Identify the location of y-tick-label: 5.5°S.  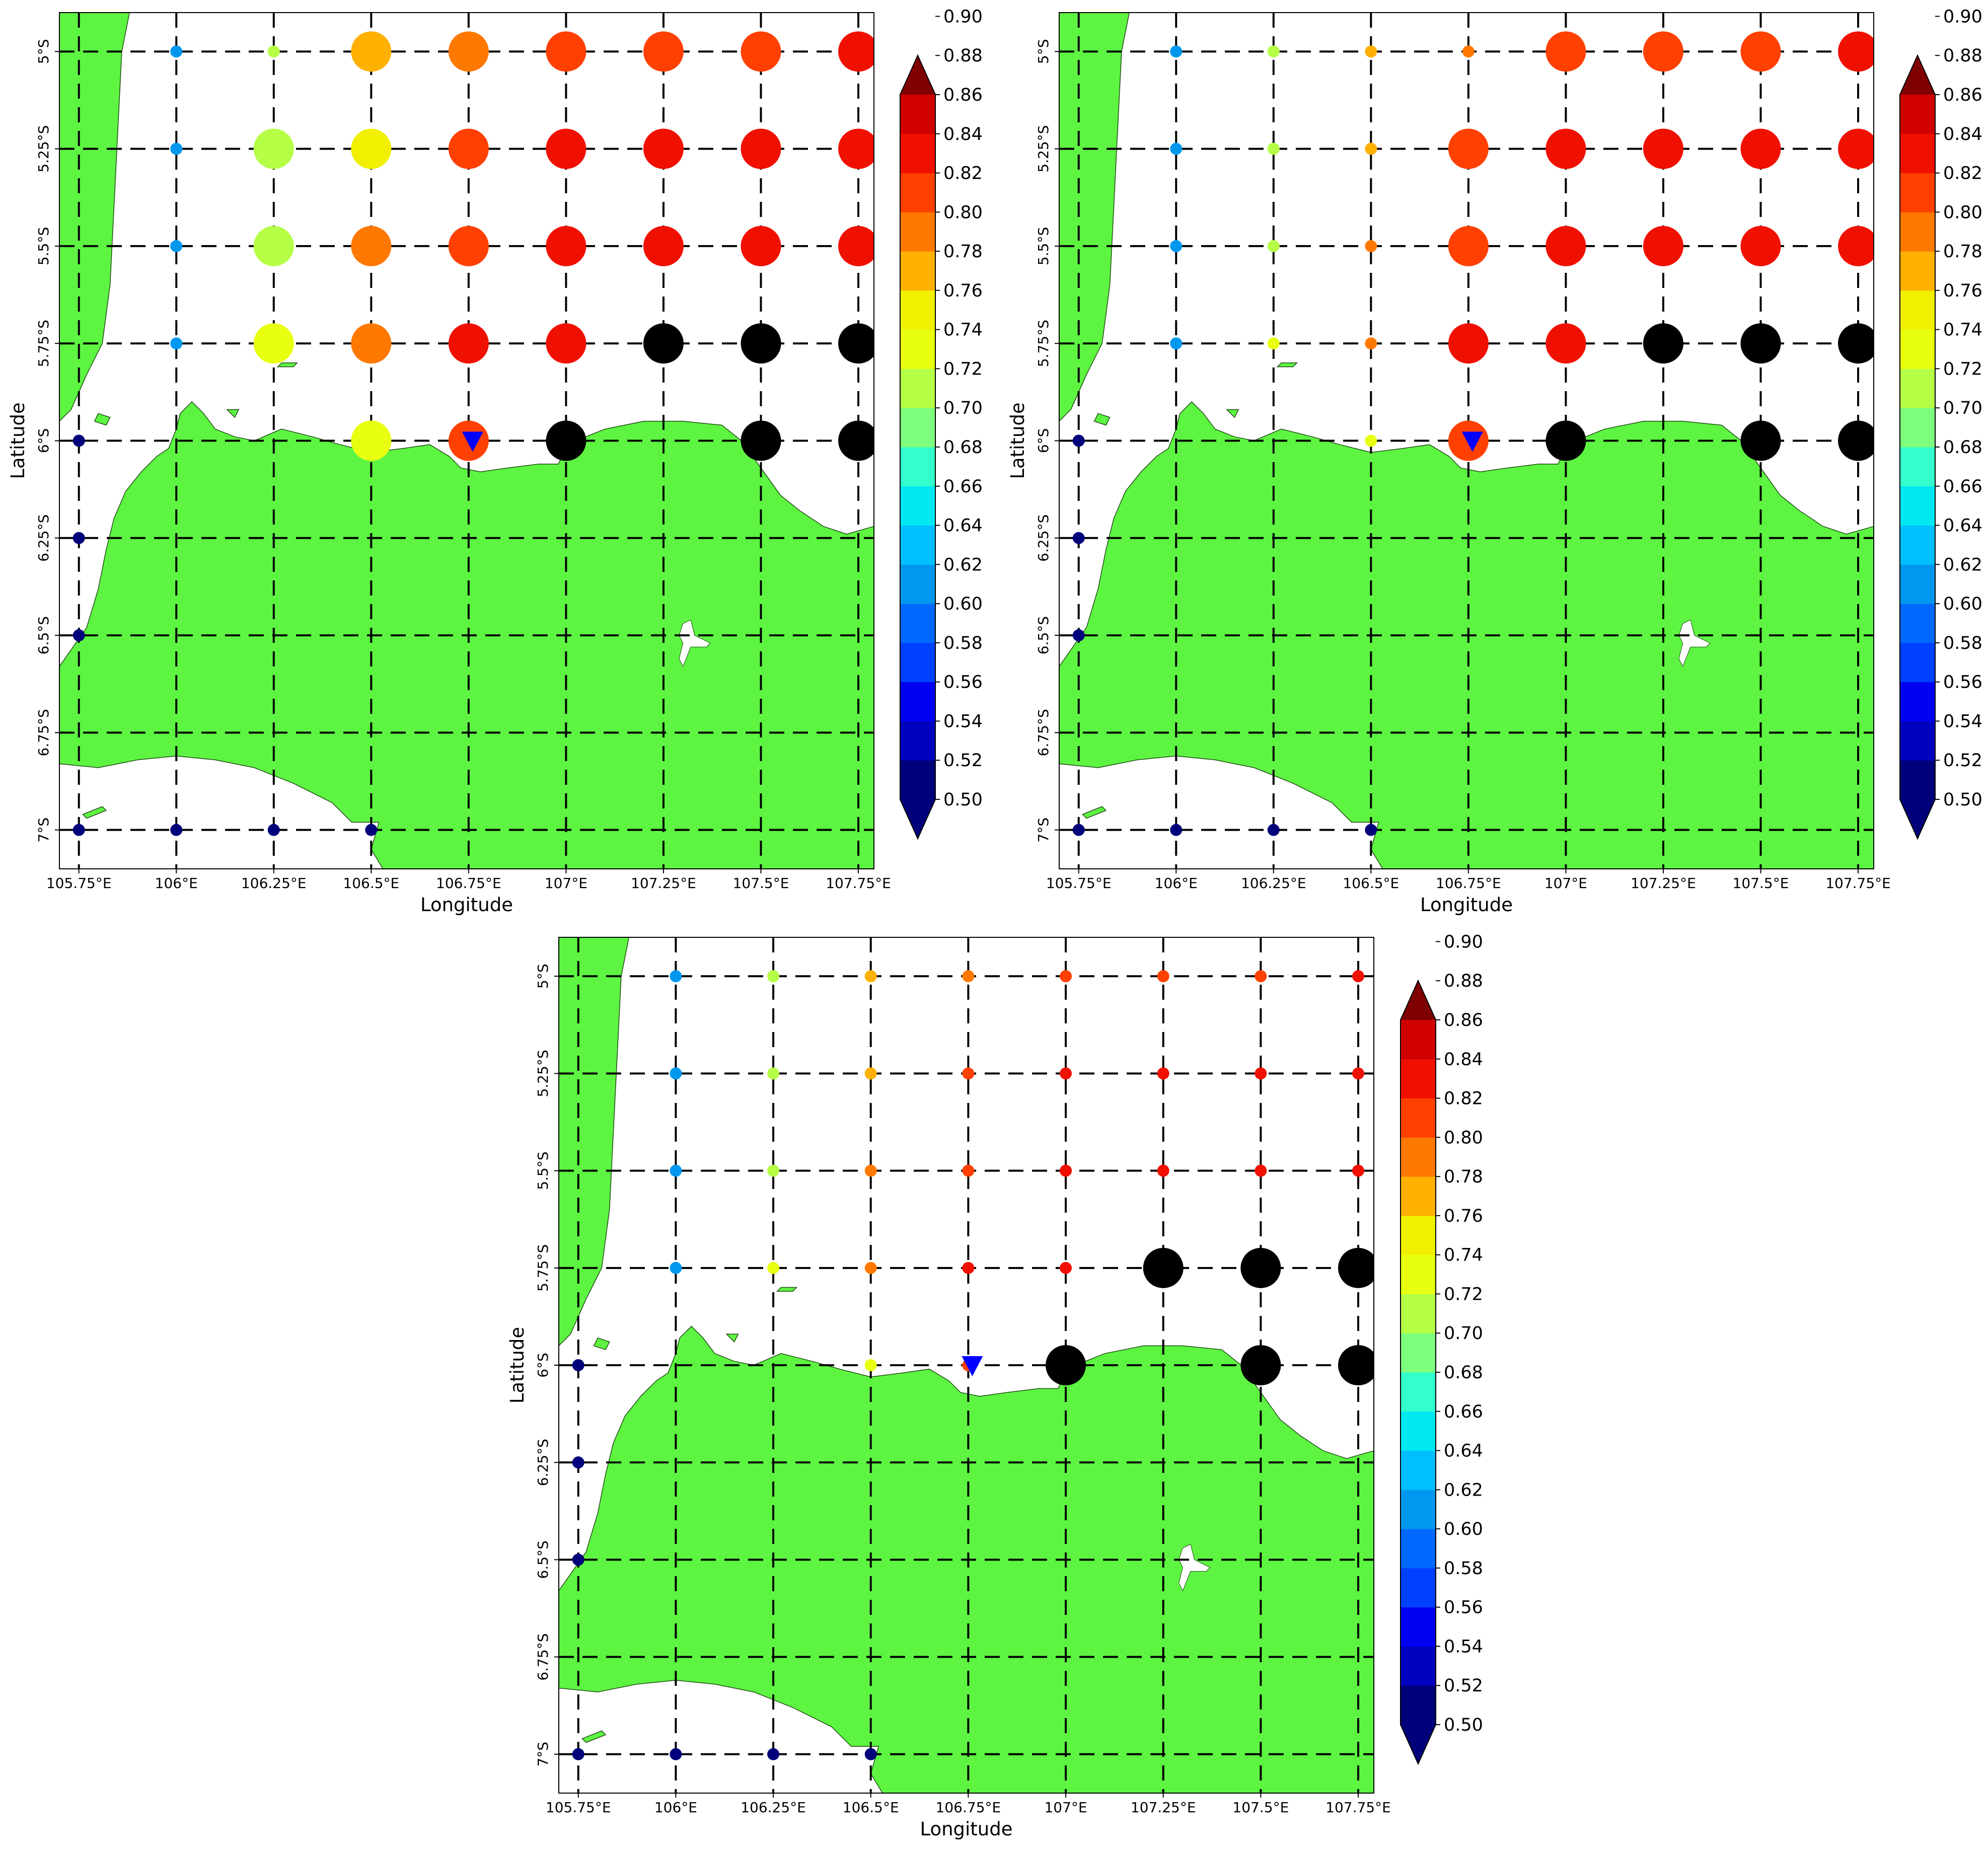
(1043, 246).